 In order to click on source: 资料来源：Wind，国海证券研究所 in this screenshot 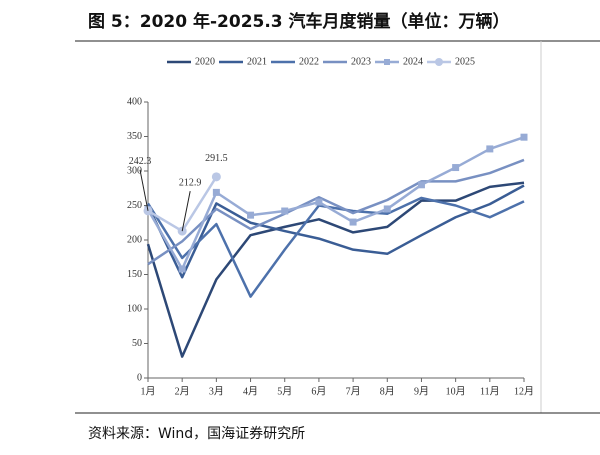, I will do `click(196, 434)`.